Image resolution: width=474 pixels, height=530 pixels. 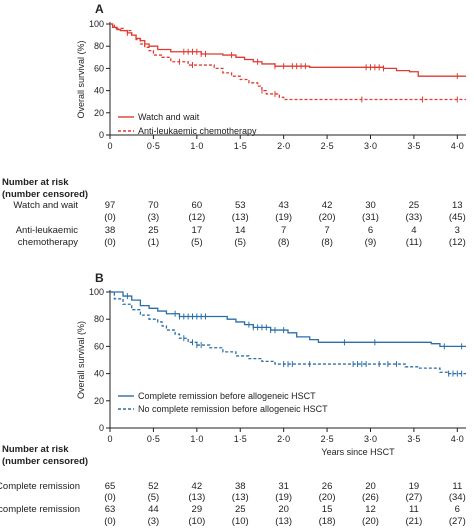 I want to click on censored-count: (9), so click(x=371, y=242).